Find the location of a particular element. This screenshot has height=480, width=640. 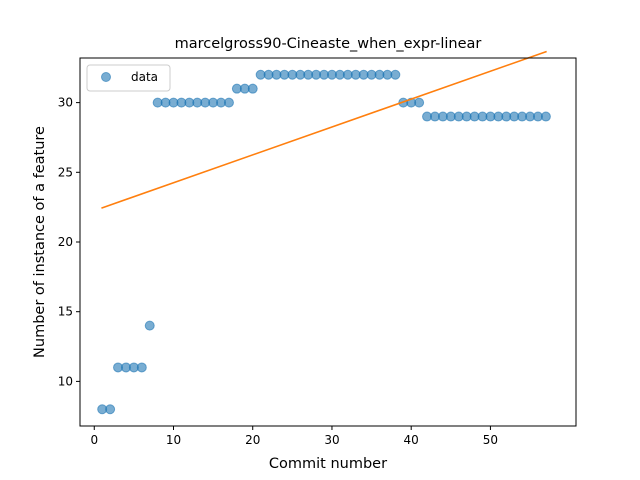

x-tick-label: 20 is located at coordinates (252, 440).